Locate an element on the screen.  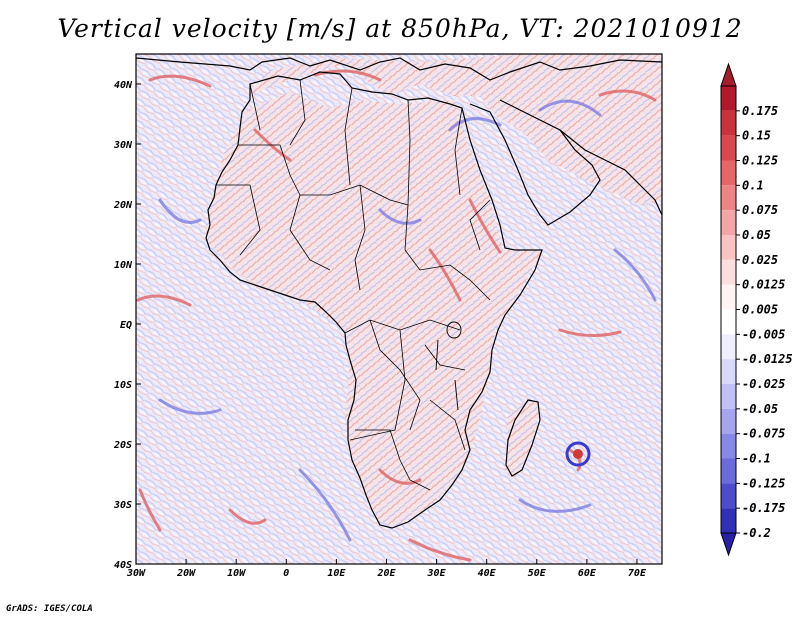
x-tick-label: 70E is located at coordinates (637, 573).